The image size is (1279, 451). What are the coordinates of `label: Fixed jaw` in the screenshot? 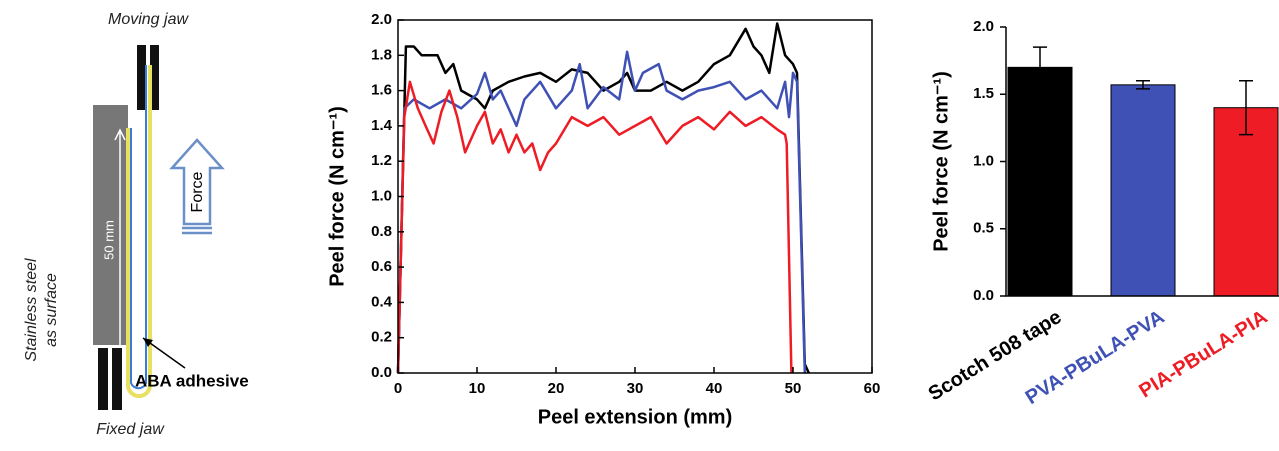 It's located at (130, 429).